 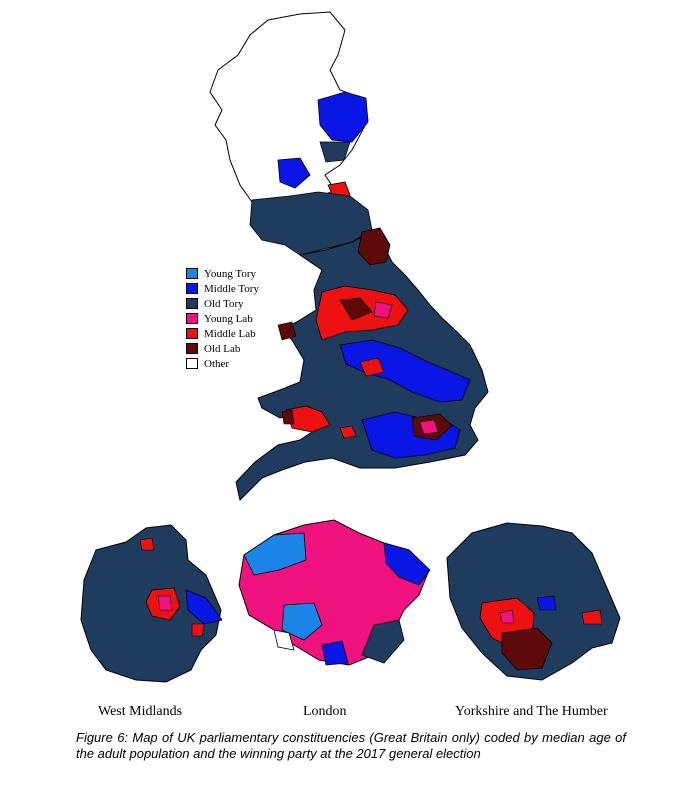 What do you see at coordinates (228, 318) in the screenshot?
I see `legend-label: Young Lab` at bounding box center [228, 318].